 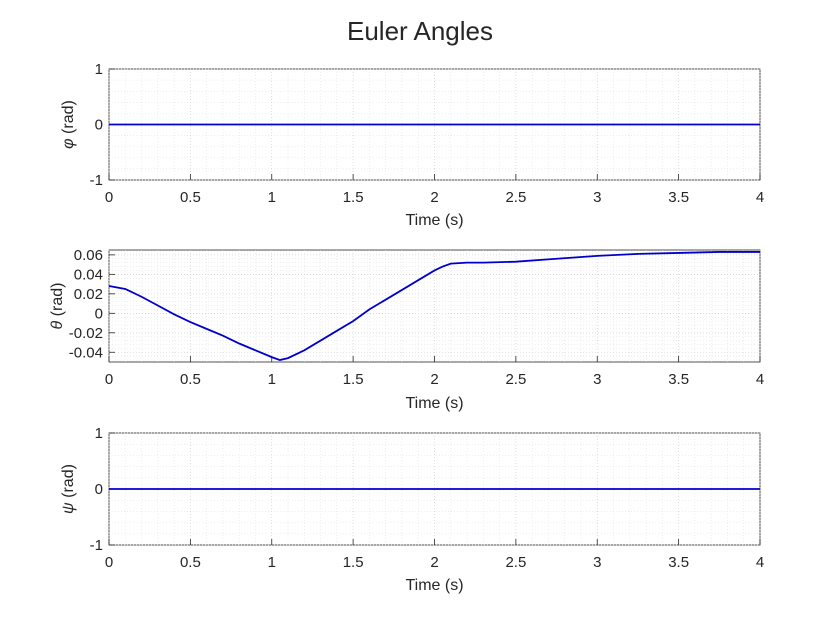 I want to click on y-tick-label: 0.06, so click(x=88, y=255).